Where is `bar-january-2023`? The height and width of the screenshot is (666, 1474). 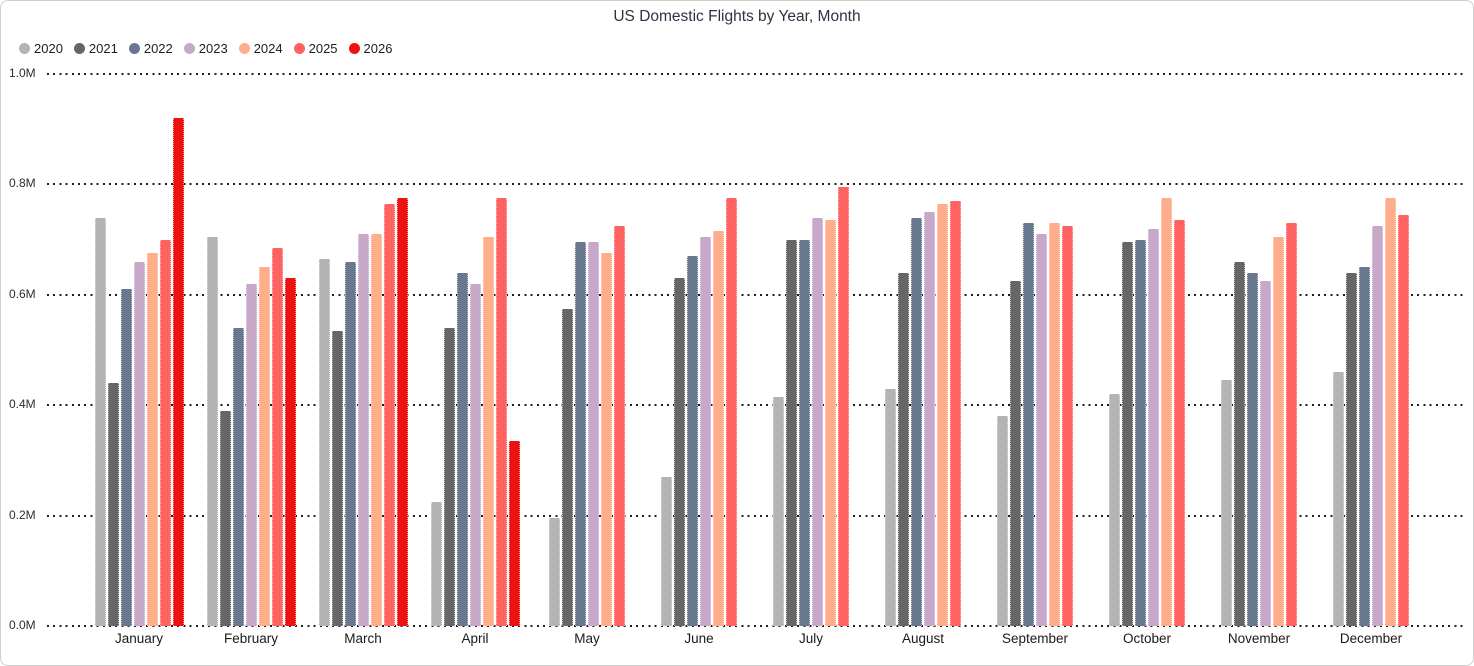
bar-january-2023 is located at coordinates (139, 444).